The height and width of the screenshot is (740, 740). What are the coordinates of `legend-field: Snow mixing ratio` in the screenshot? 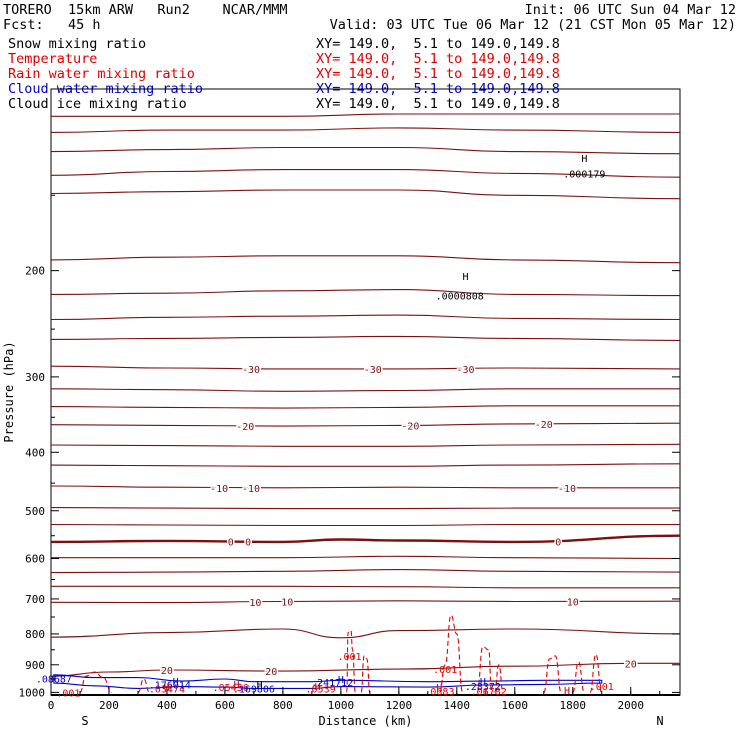 It's located at (77, 44).